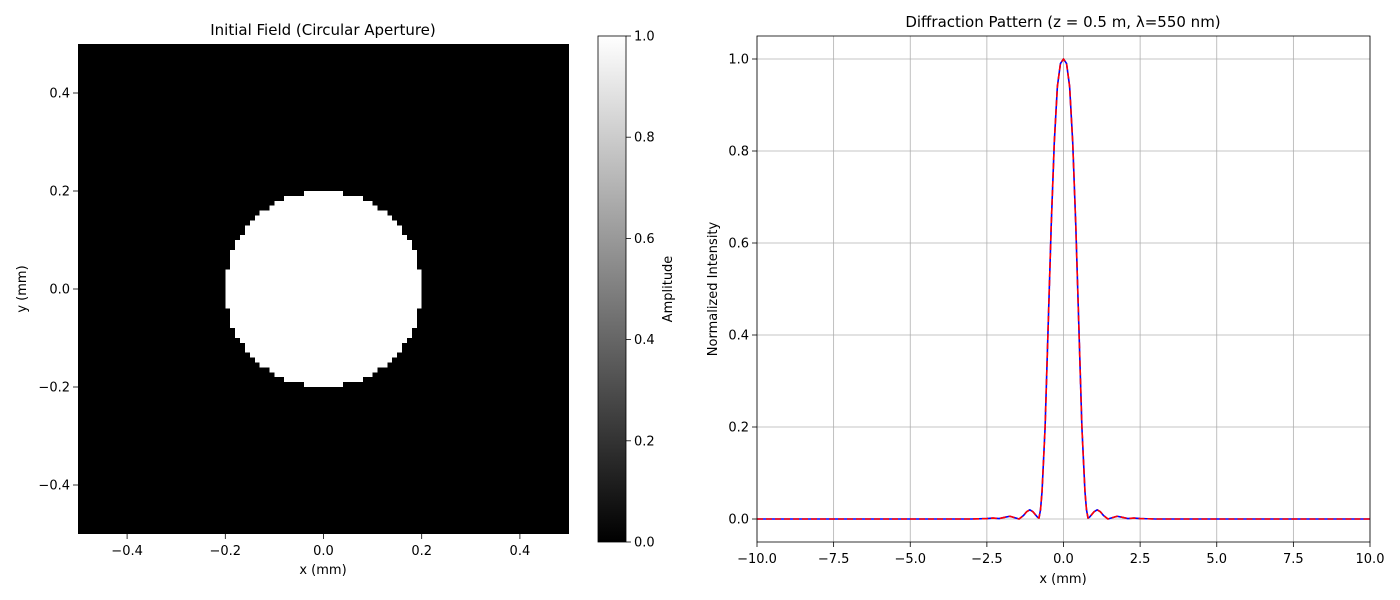 The width and height of the screenshot is (1400, 600). Describe the element at coordinates (644, 441) in the screenshot. I see `colorbar-tick-label: 0.2` at that location.